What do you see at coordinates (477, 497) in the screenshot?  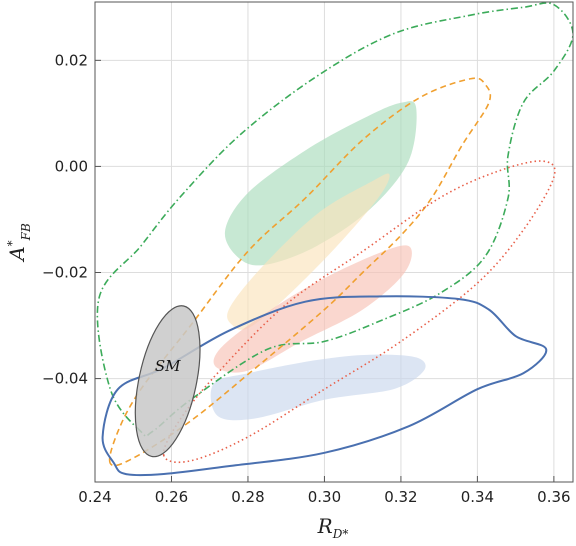 I see `x-tick-label-5: 0.34` at bounding box center [477, 497].